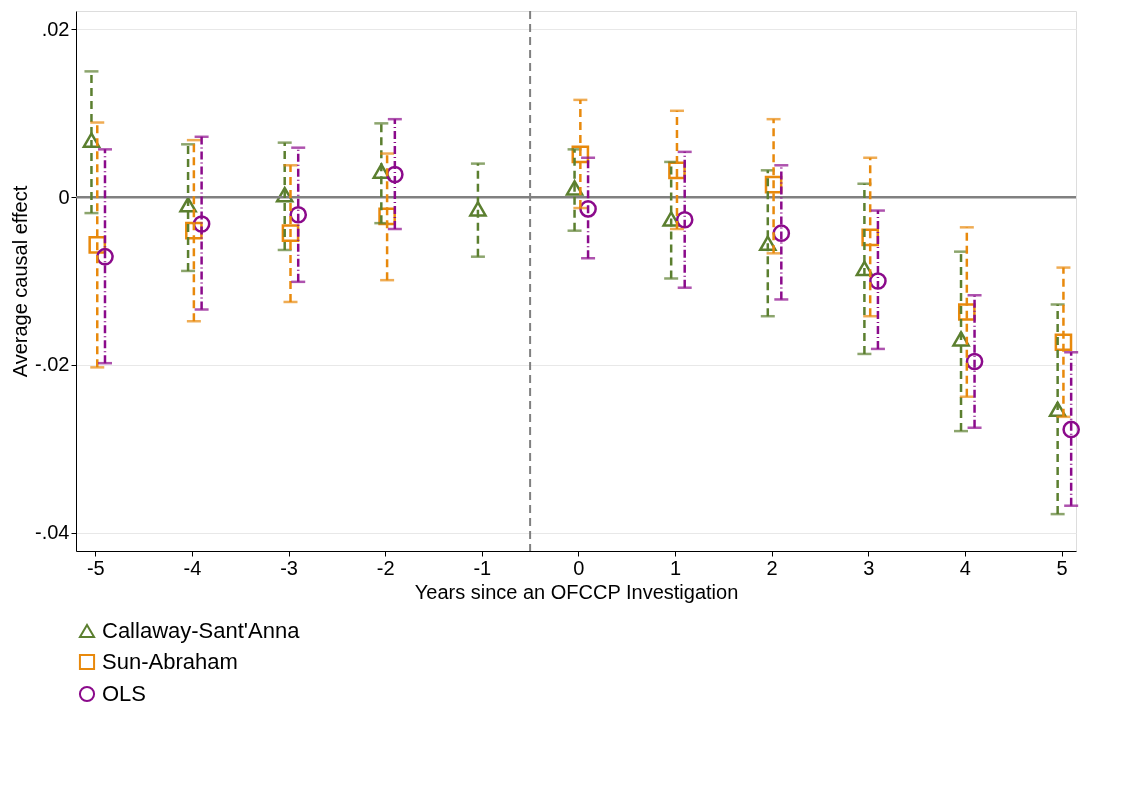  I want to click on y-tick-label: 0, so click(64, 196).